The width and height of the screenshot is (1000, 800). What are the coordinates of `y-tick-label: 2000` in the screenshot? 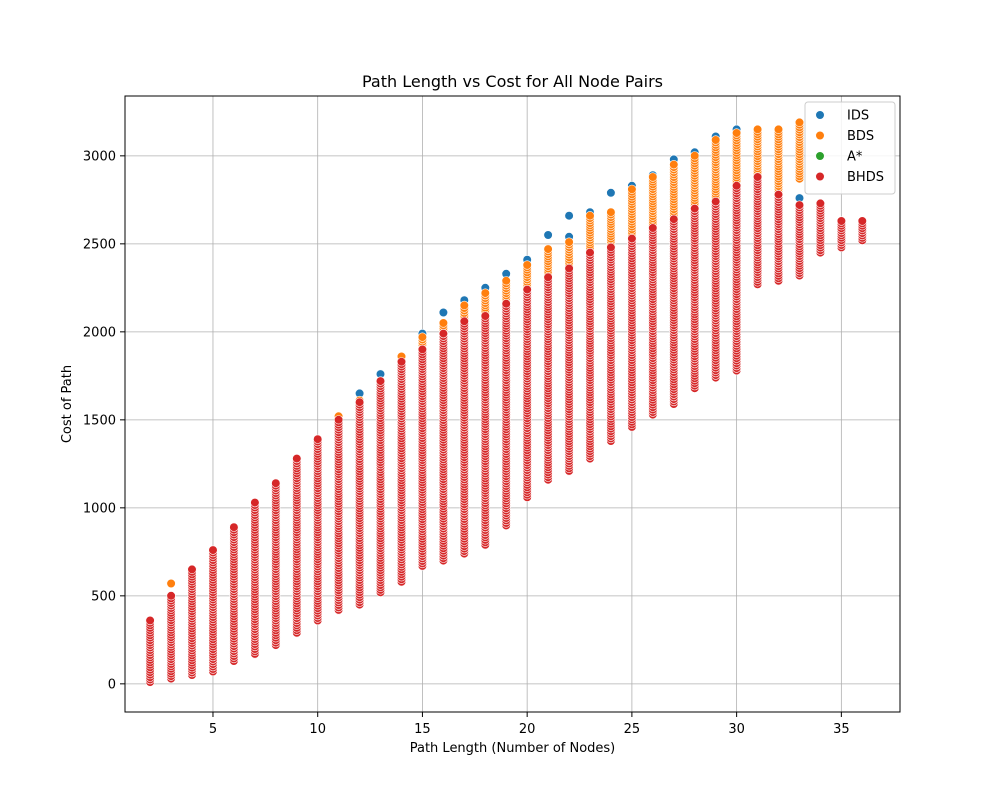 It's located at (99, 332).